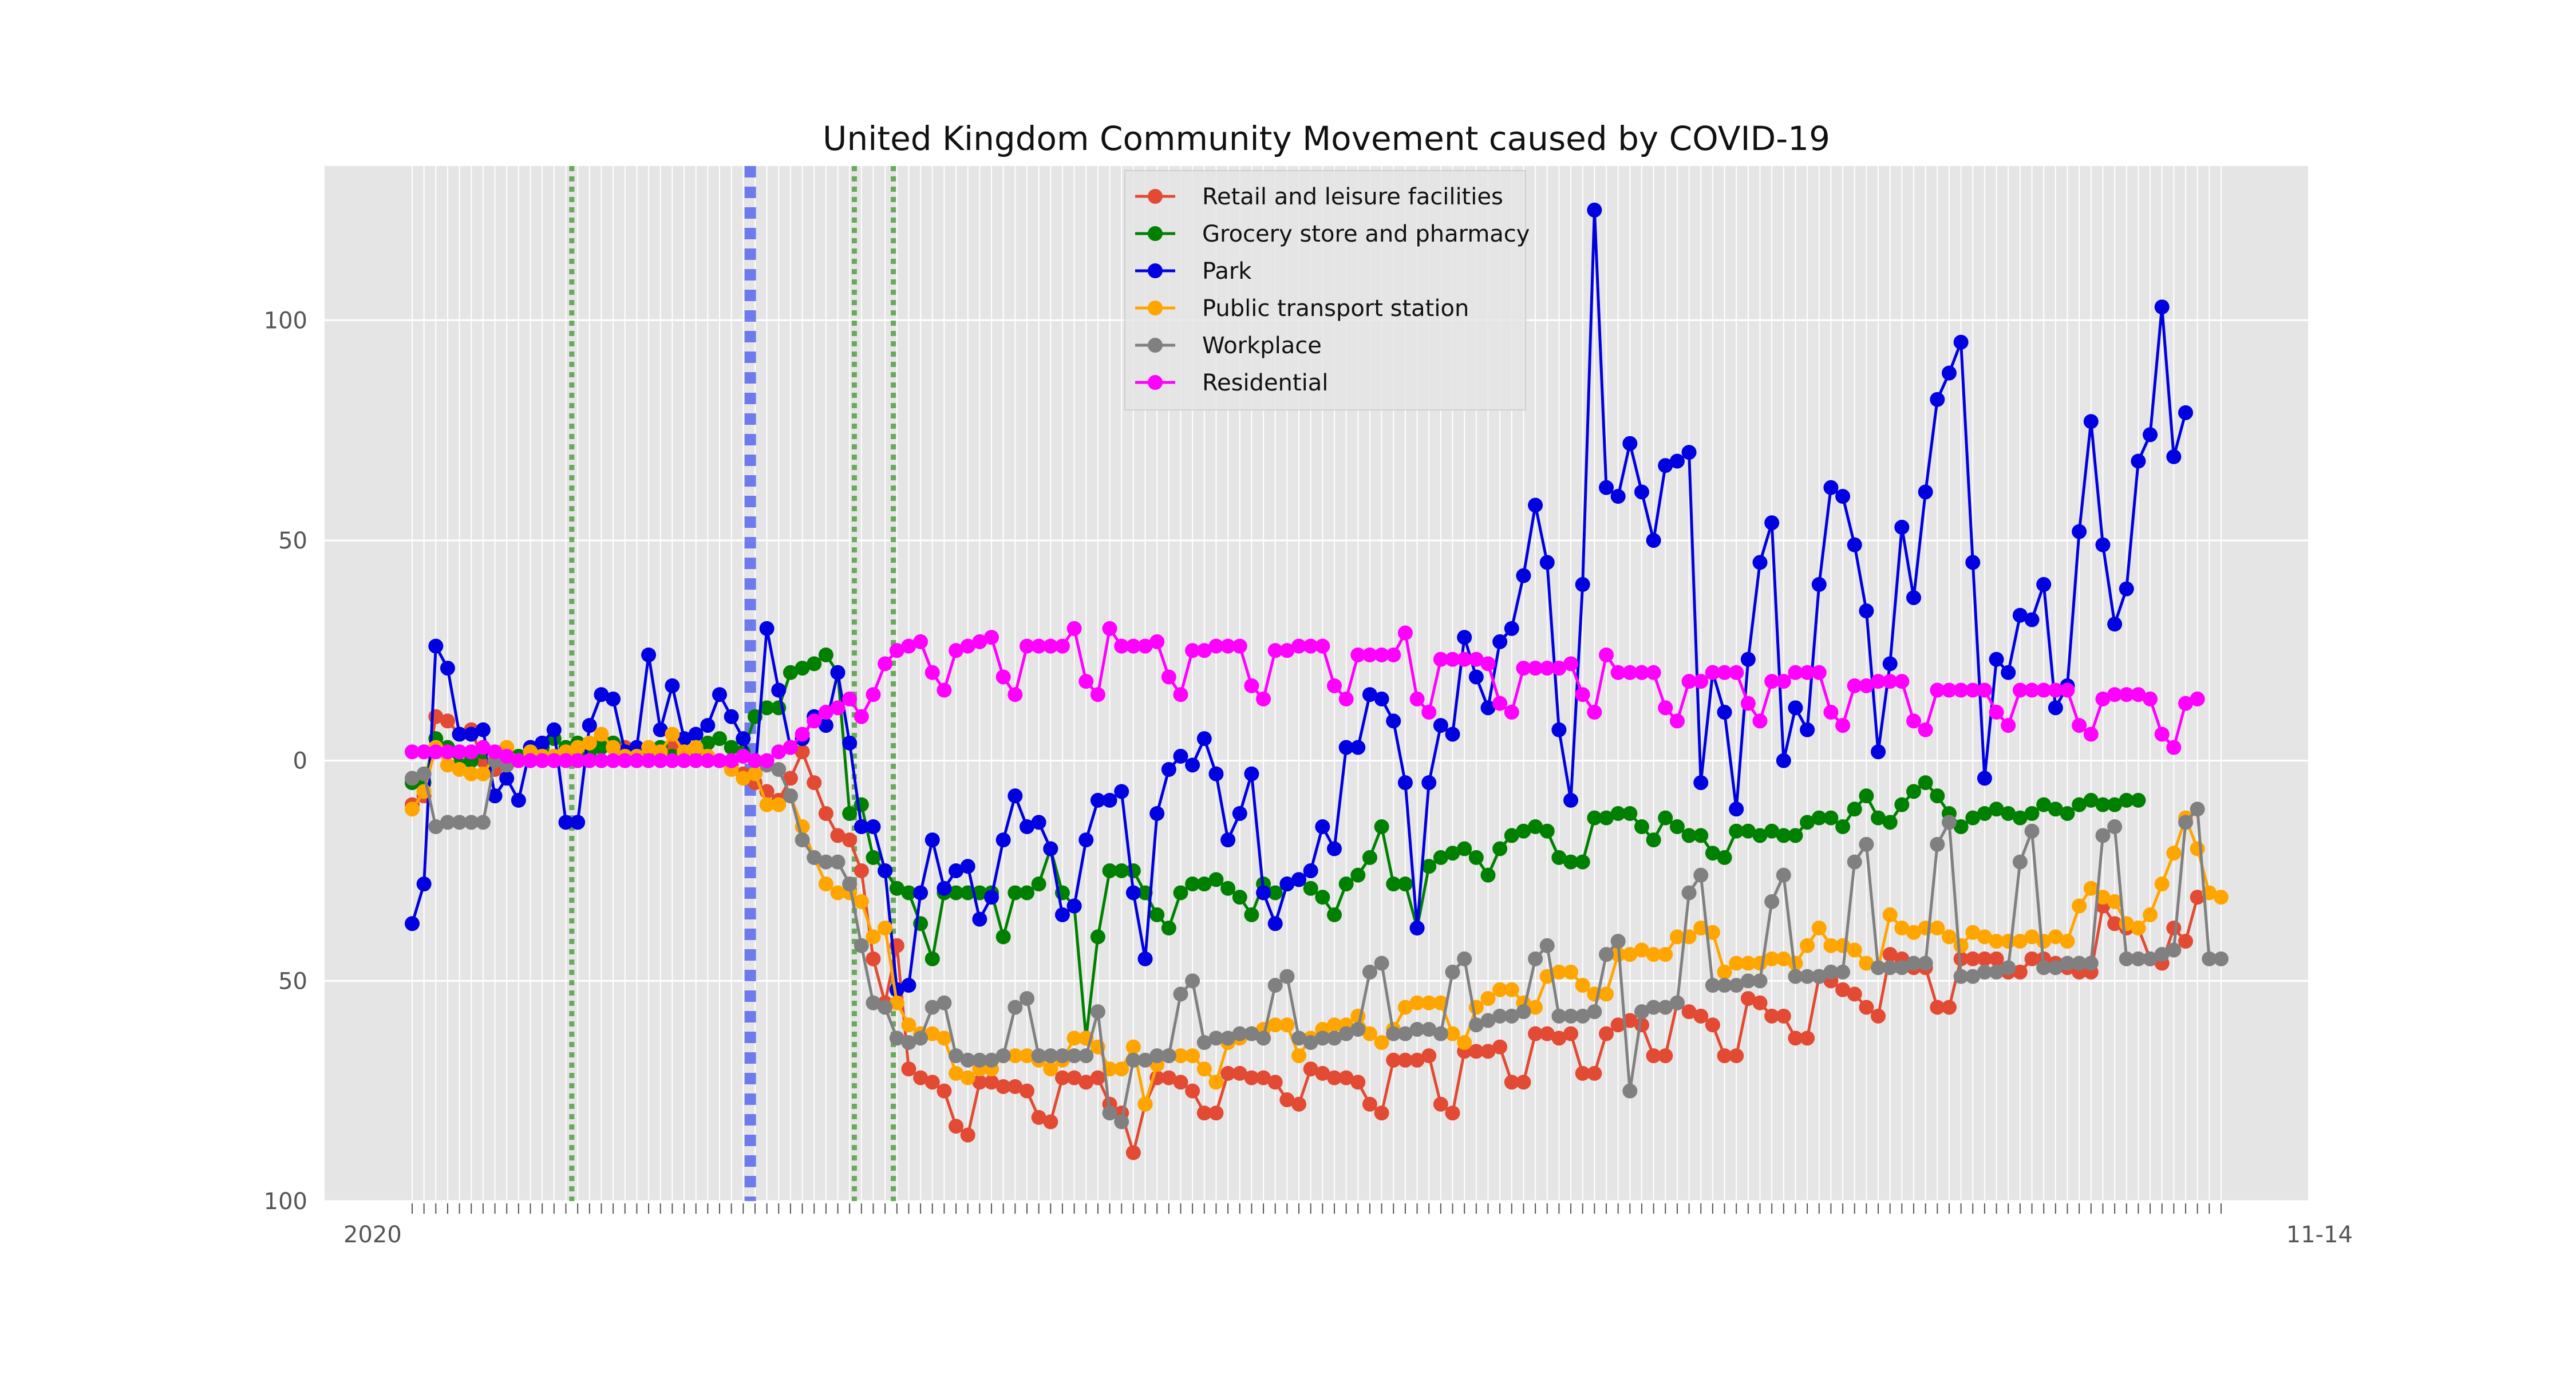  I want to click on legend-item: Workplace, so click(1228, 346).